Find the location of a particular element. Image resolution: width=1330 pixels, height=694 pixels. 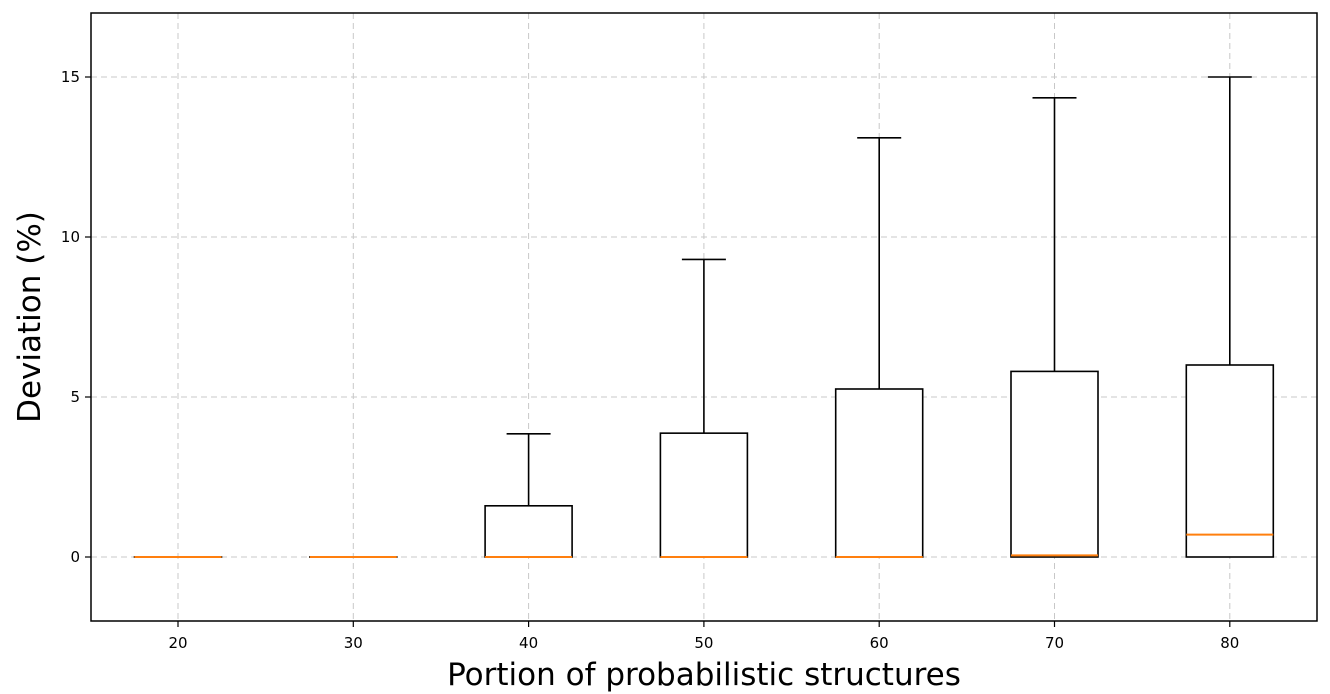

x-tick-label: 20 is located at coordinates (177, 643).